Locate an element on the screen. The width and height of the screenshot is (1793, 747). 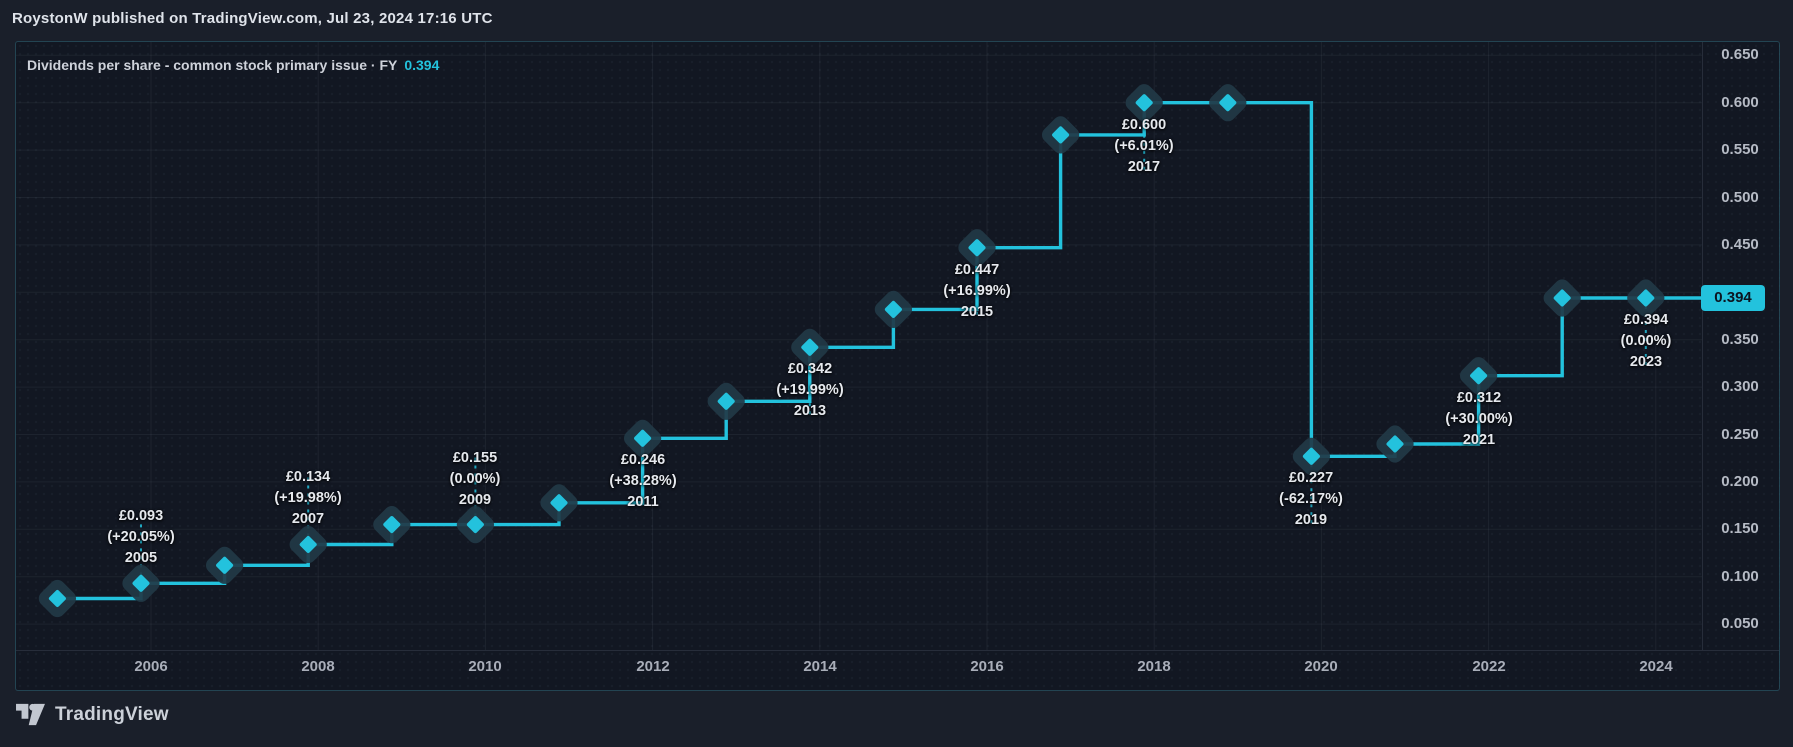
point-label: £0.134 (+19.98%) 2007 is located at coordinates (308, 498).